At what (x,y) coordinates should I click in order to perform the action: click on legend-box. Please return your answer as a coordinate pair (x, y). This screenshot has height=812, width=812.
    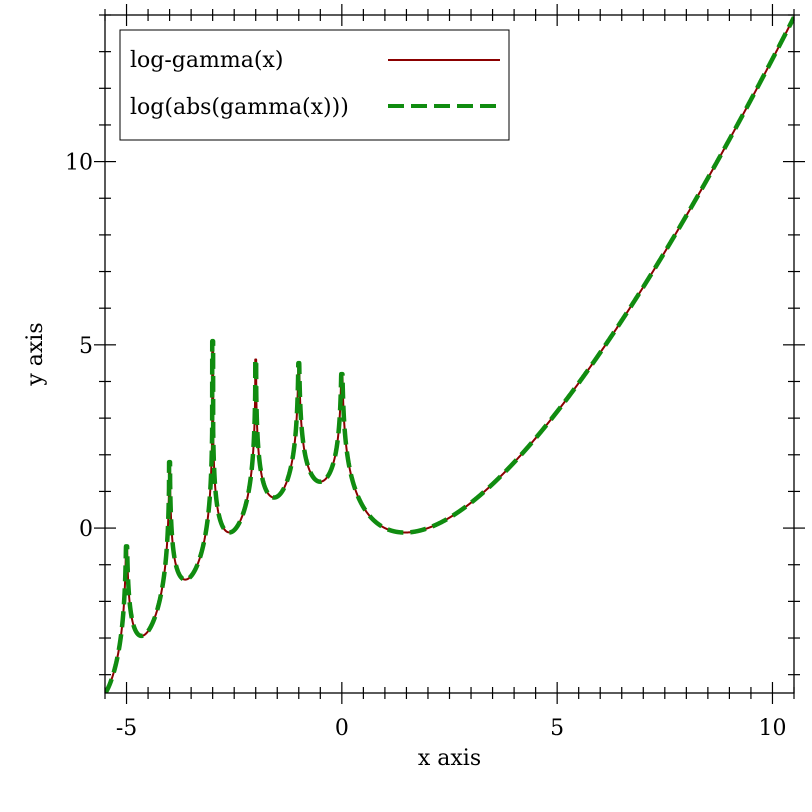
    Looking at the image, I should click on (314, 85).